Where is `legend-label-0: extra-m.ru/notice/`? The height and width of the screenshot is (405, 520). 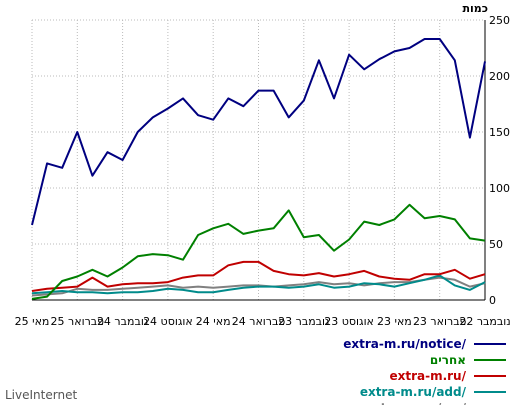
legend-label-0: extra-m.ru/notice/ is located at coordinates (404, 344).